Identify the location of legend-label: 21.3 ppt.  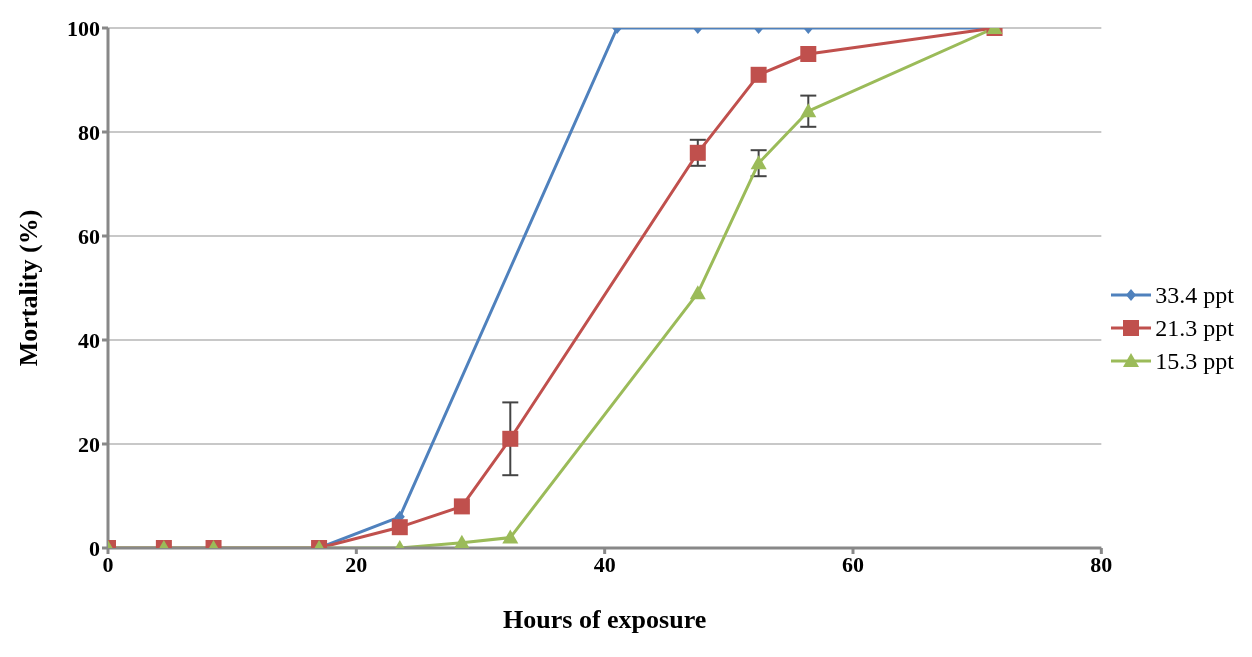
(1194, 328).